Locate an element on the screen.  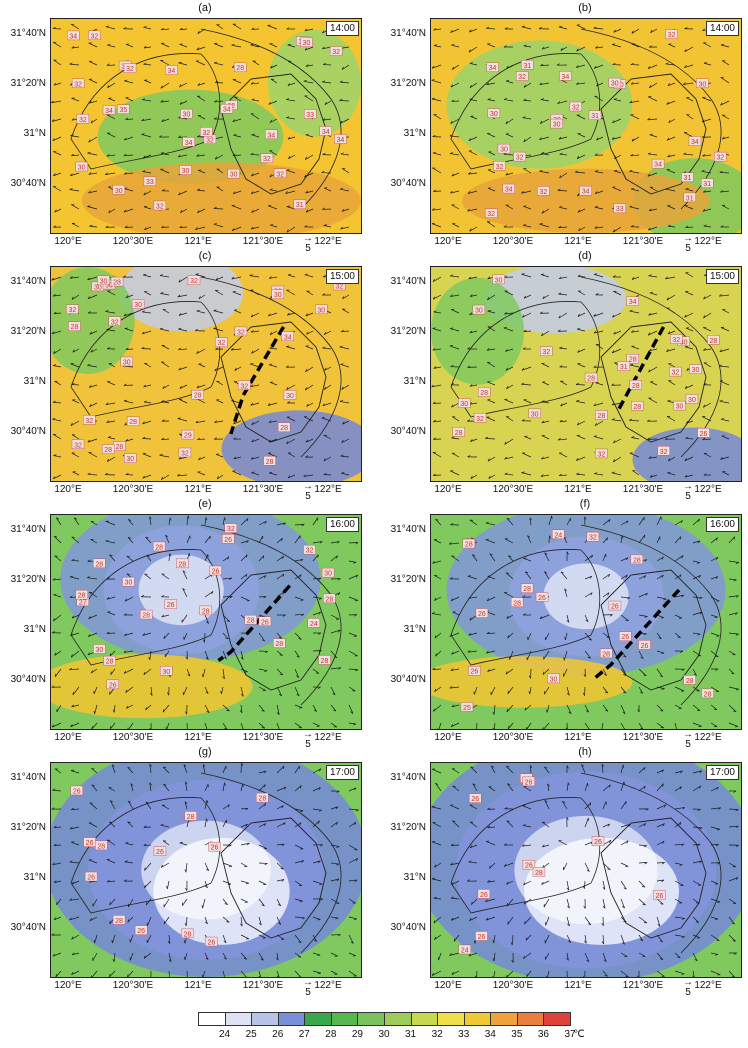
longitude-tick: 120°E is located at coordinates (68, 737).